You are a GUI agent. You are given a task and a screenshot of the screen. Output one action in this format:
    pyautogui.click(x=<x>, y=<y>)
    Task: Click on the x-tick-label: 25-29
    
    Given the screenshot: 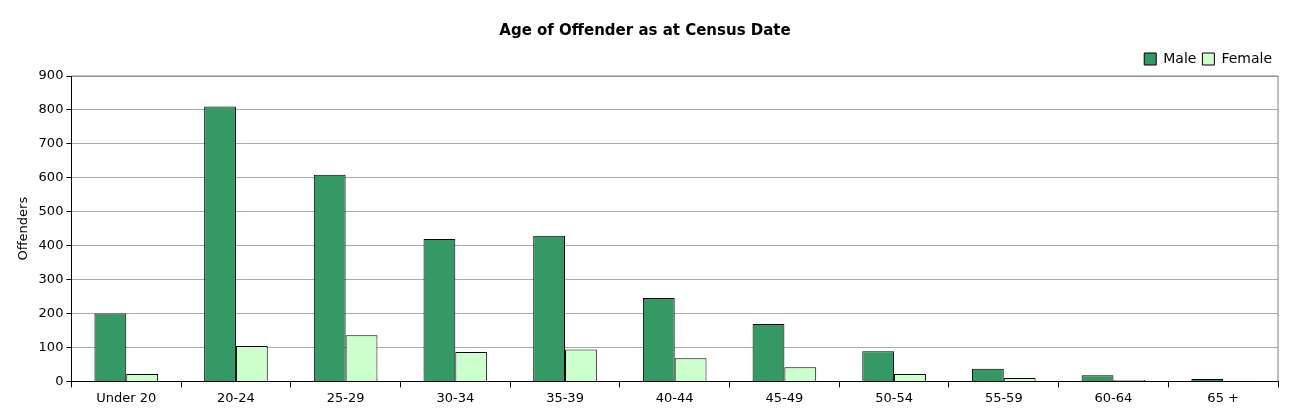 What is the action you would take?
    pyautogui.click(x=345, y=397)
    